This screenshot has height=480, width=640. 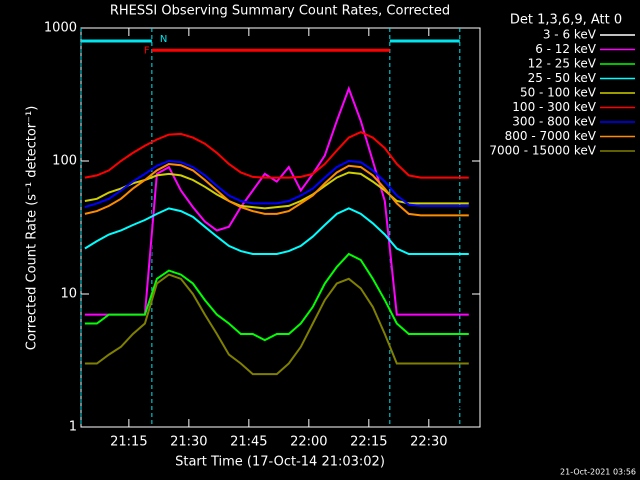 I want to click on y-tick-label: 100, so click(x=64, y=161).